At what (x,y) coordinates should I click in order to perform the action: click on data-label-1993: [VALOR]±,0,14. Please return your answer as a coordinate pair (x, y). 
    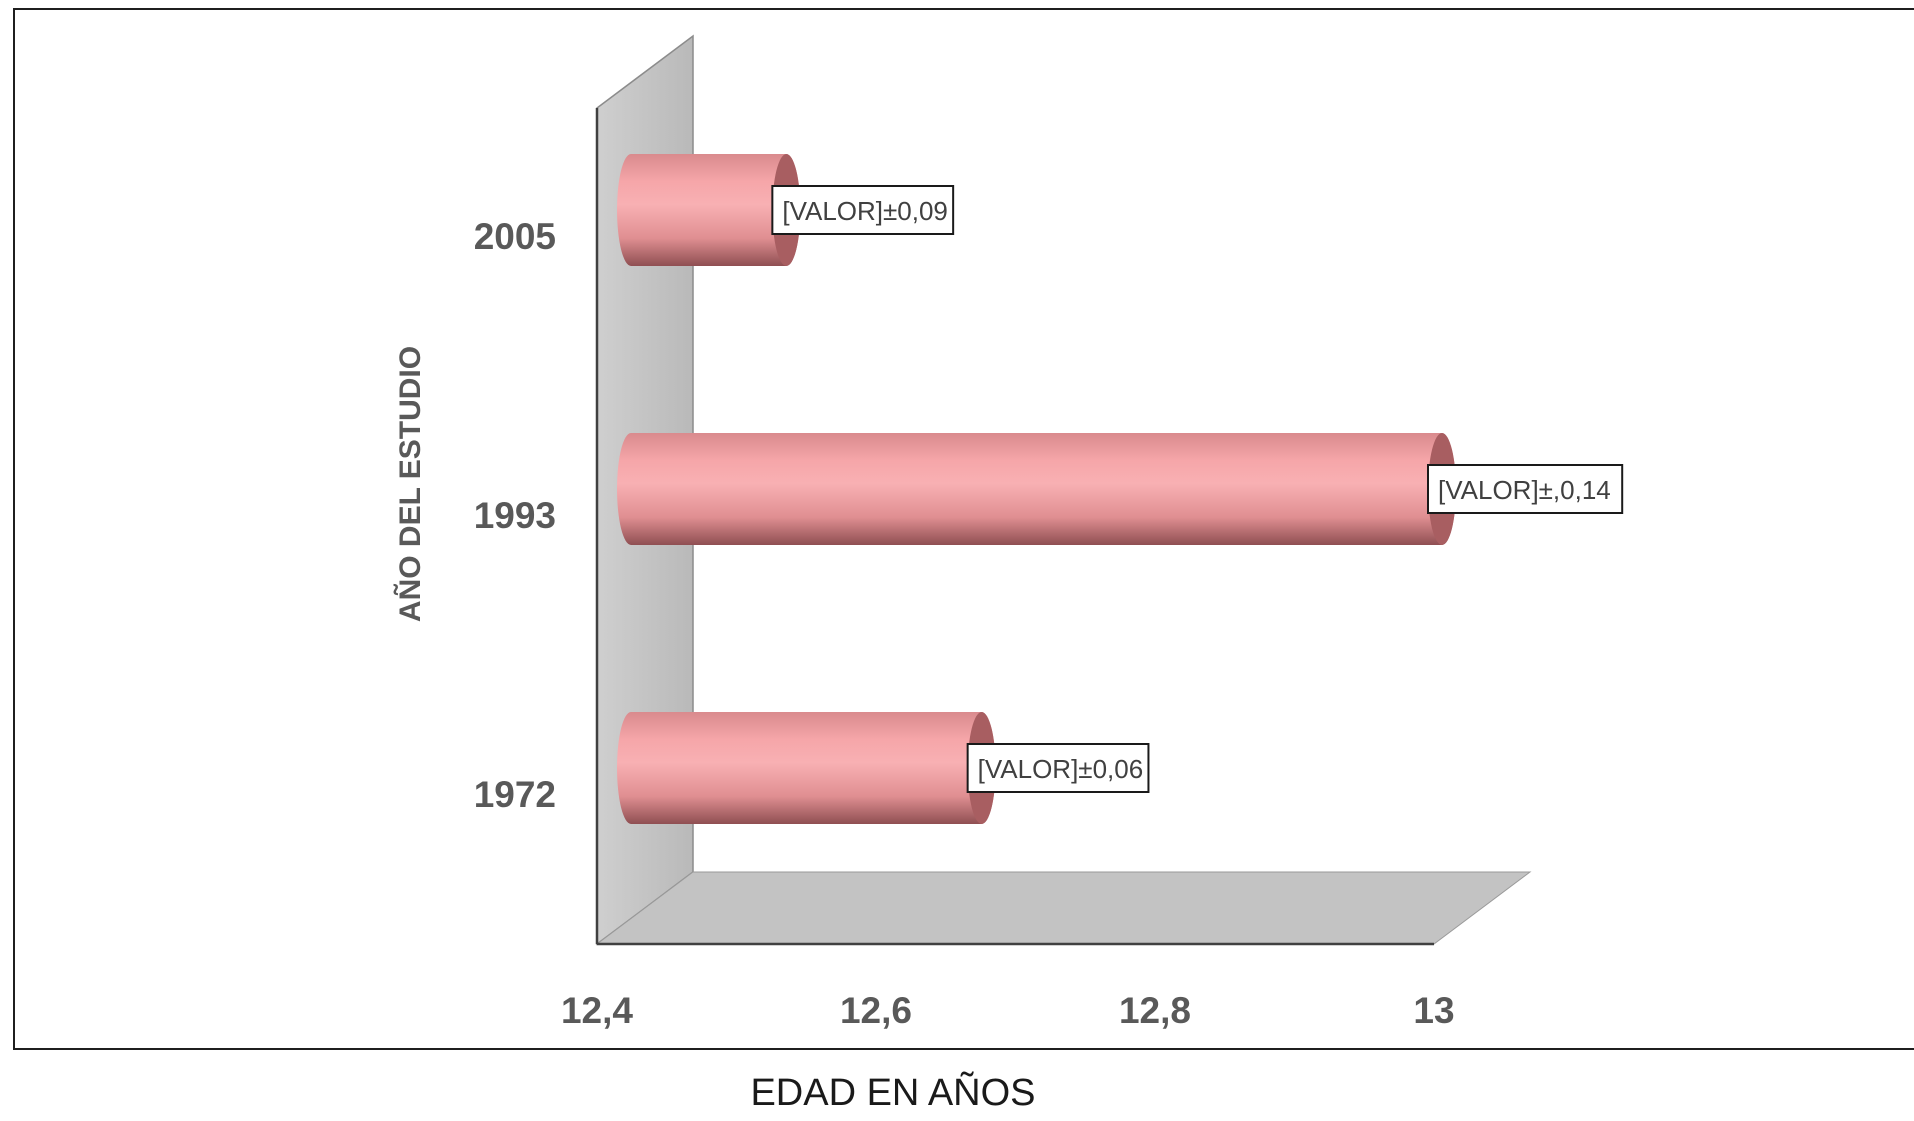
    Looking at the image, I should click on (1525, 489).